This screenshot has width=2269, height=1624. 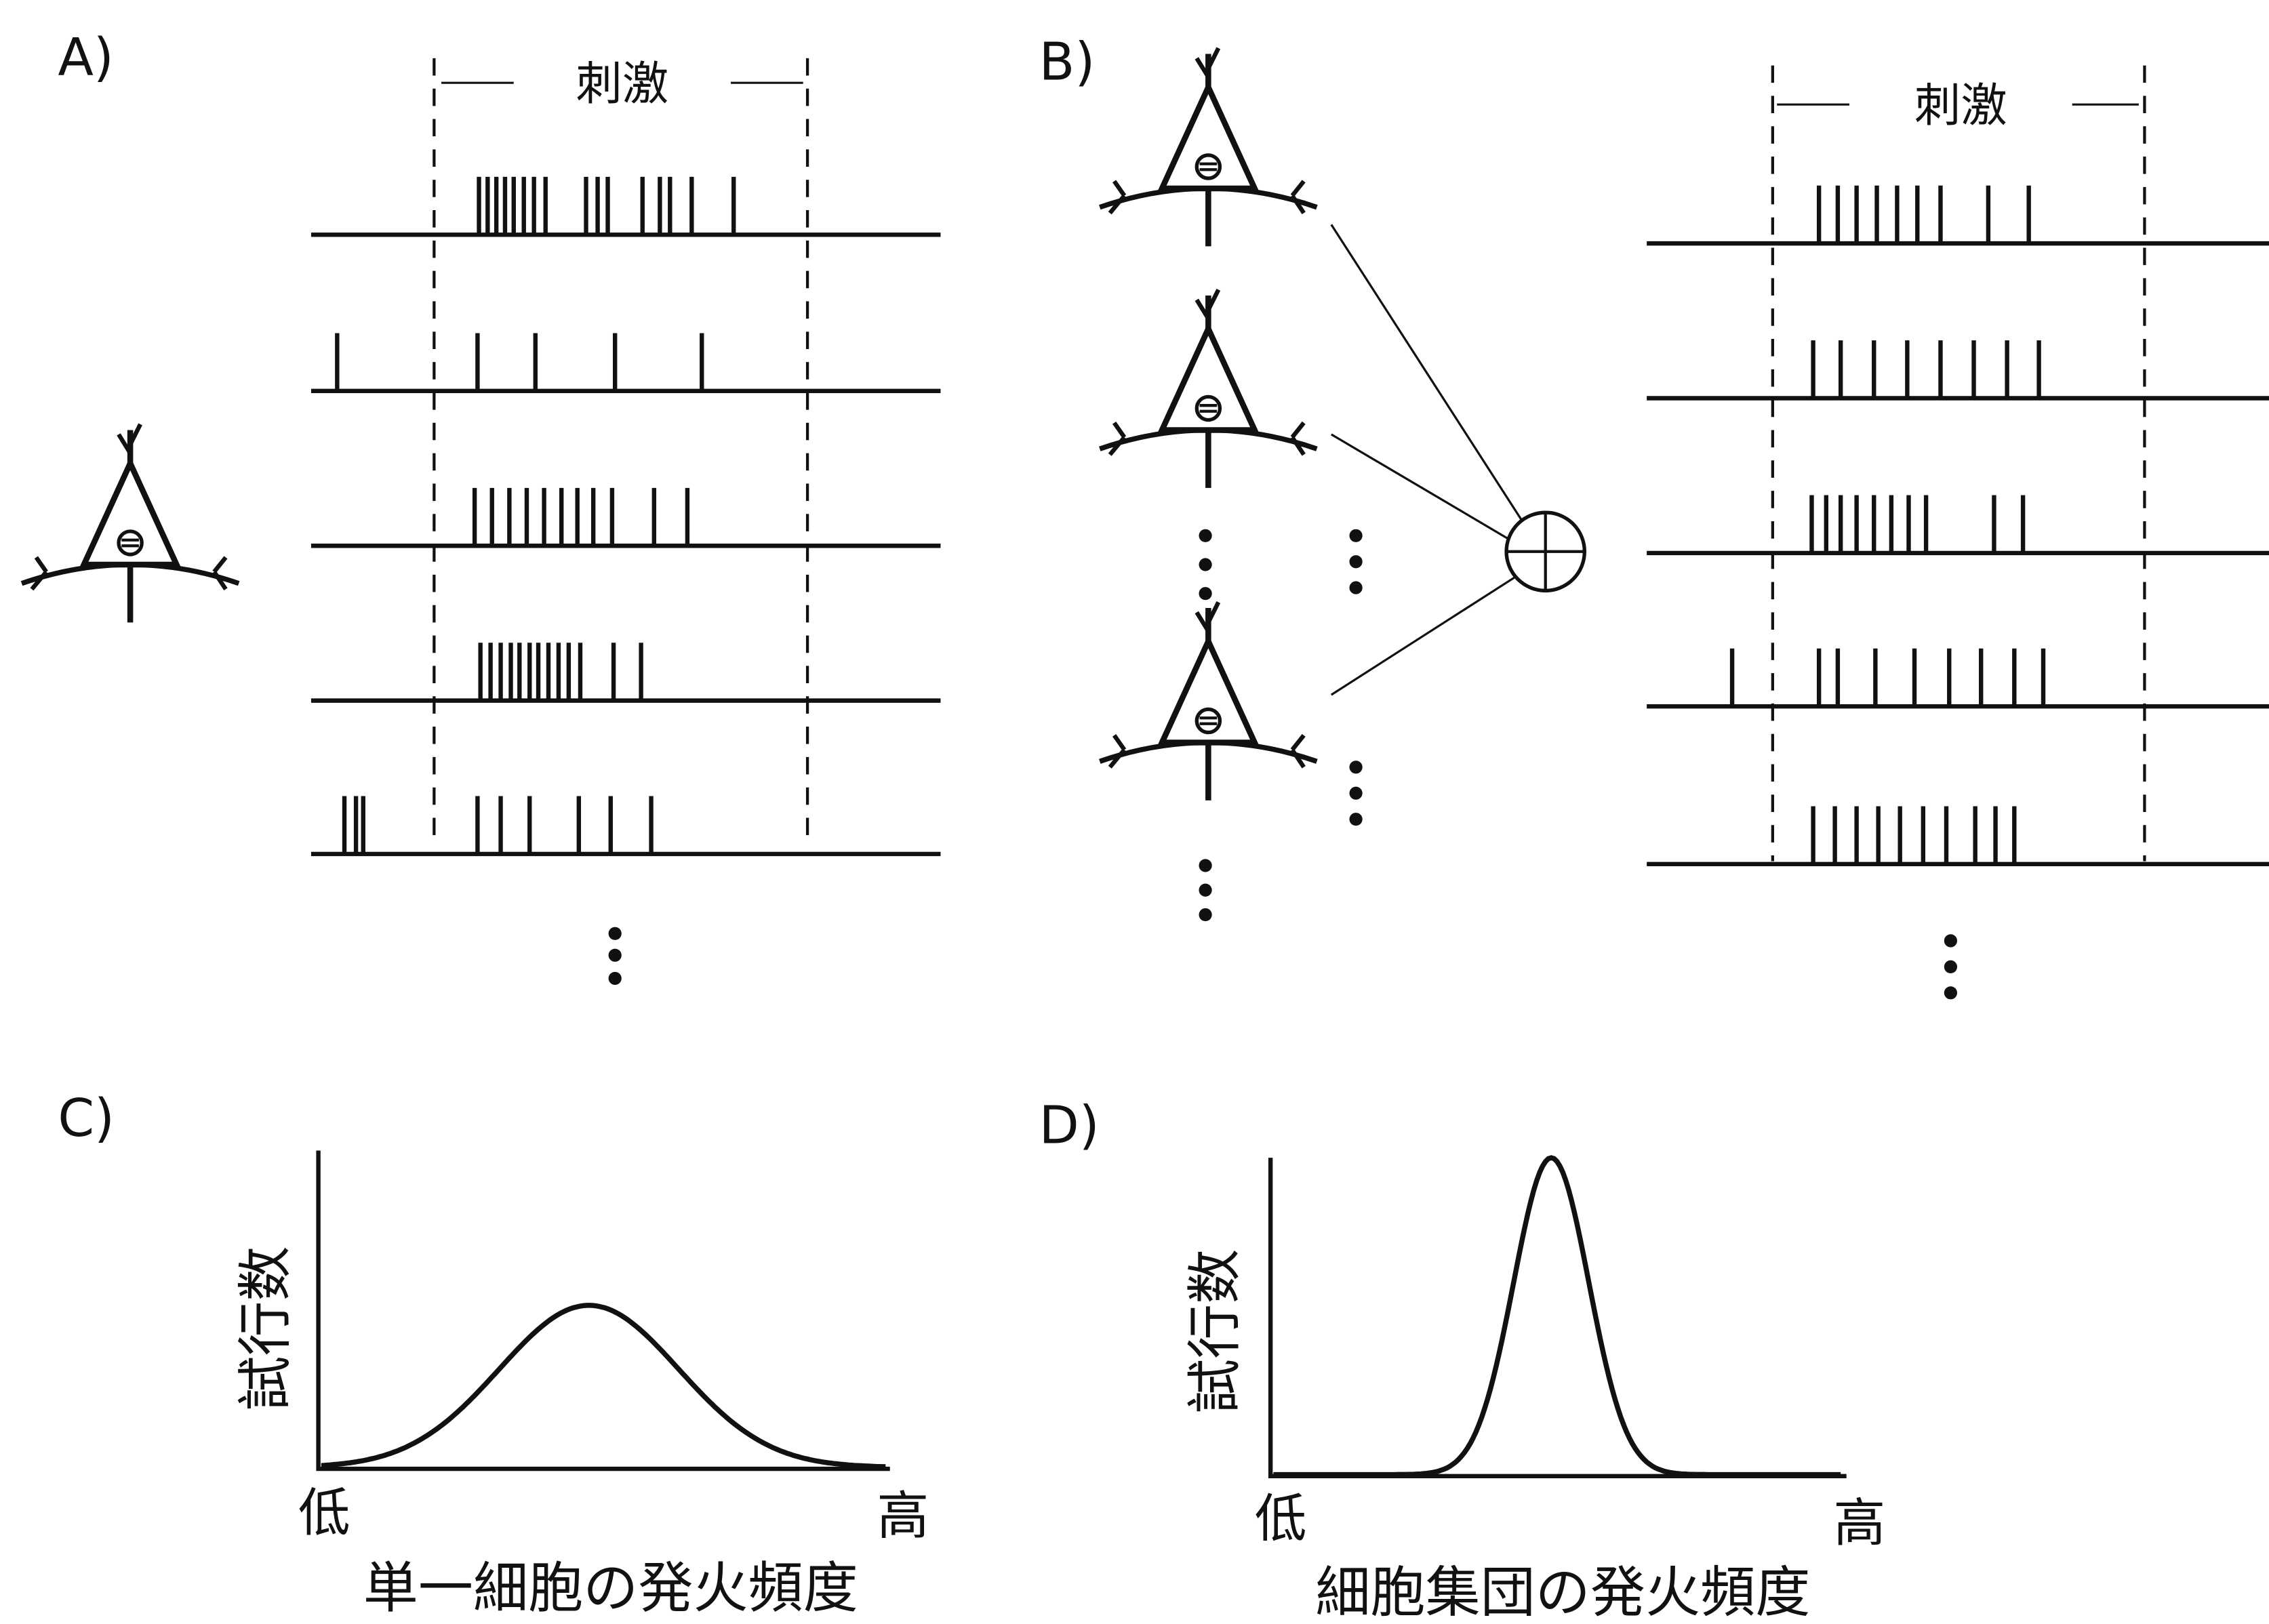 I want to click on x-axis-title: 細胞集団の発火頻度, so click(x=1562, y=1592).